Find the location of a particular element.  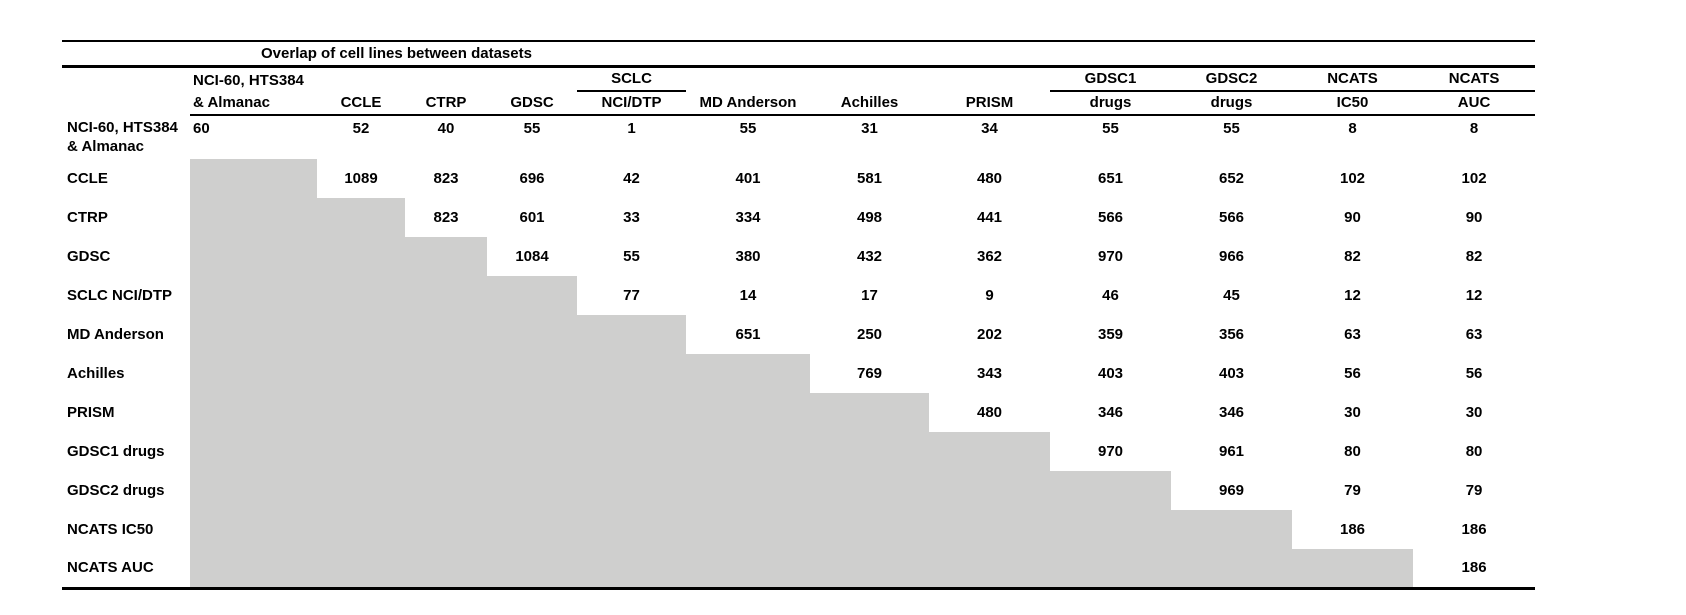

table-row-ccle: CCLE 1089 823 696 42 401 581 480 651 652 102 102 is located at coordinates (798, 178).